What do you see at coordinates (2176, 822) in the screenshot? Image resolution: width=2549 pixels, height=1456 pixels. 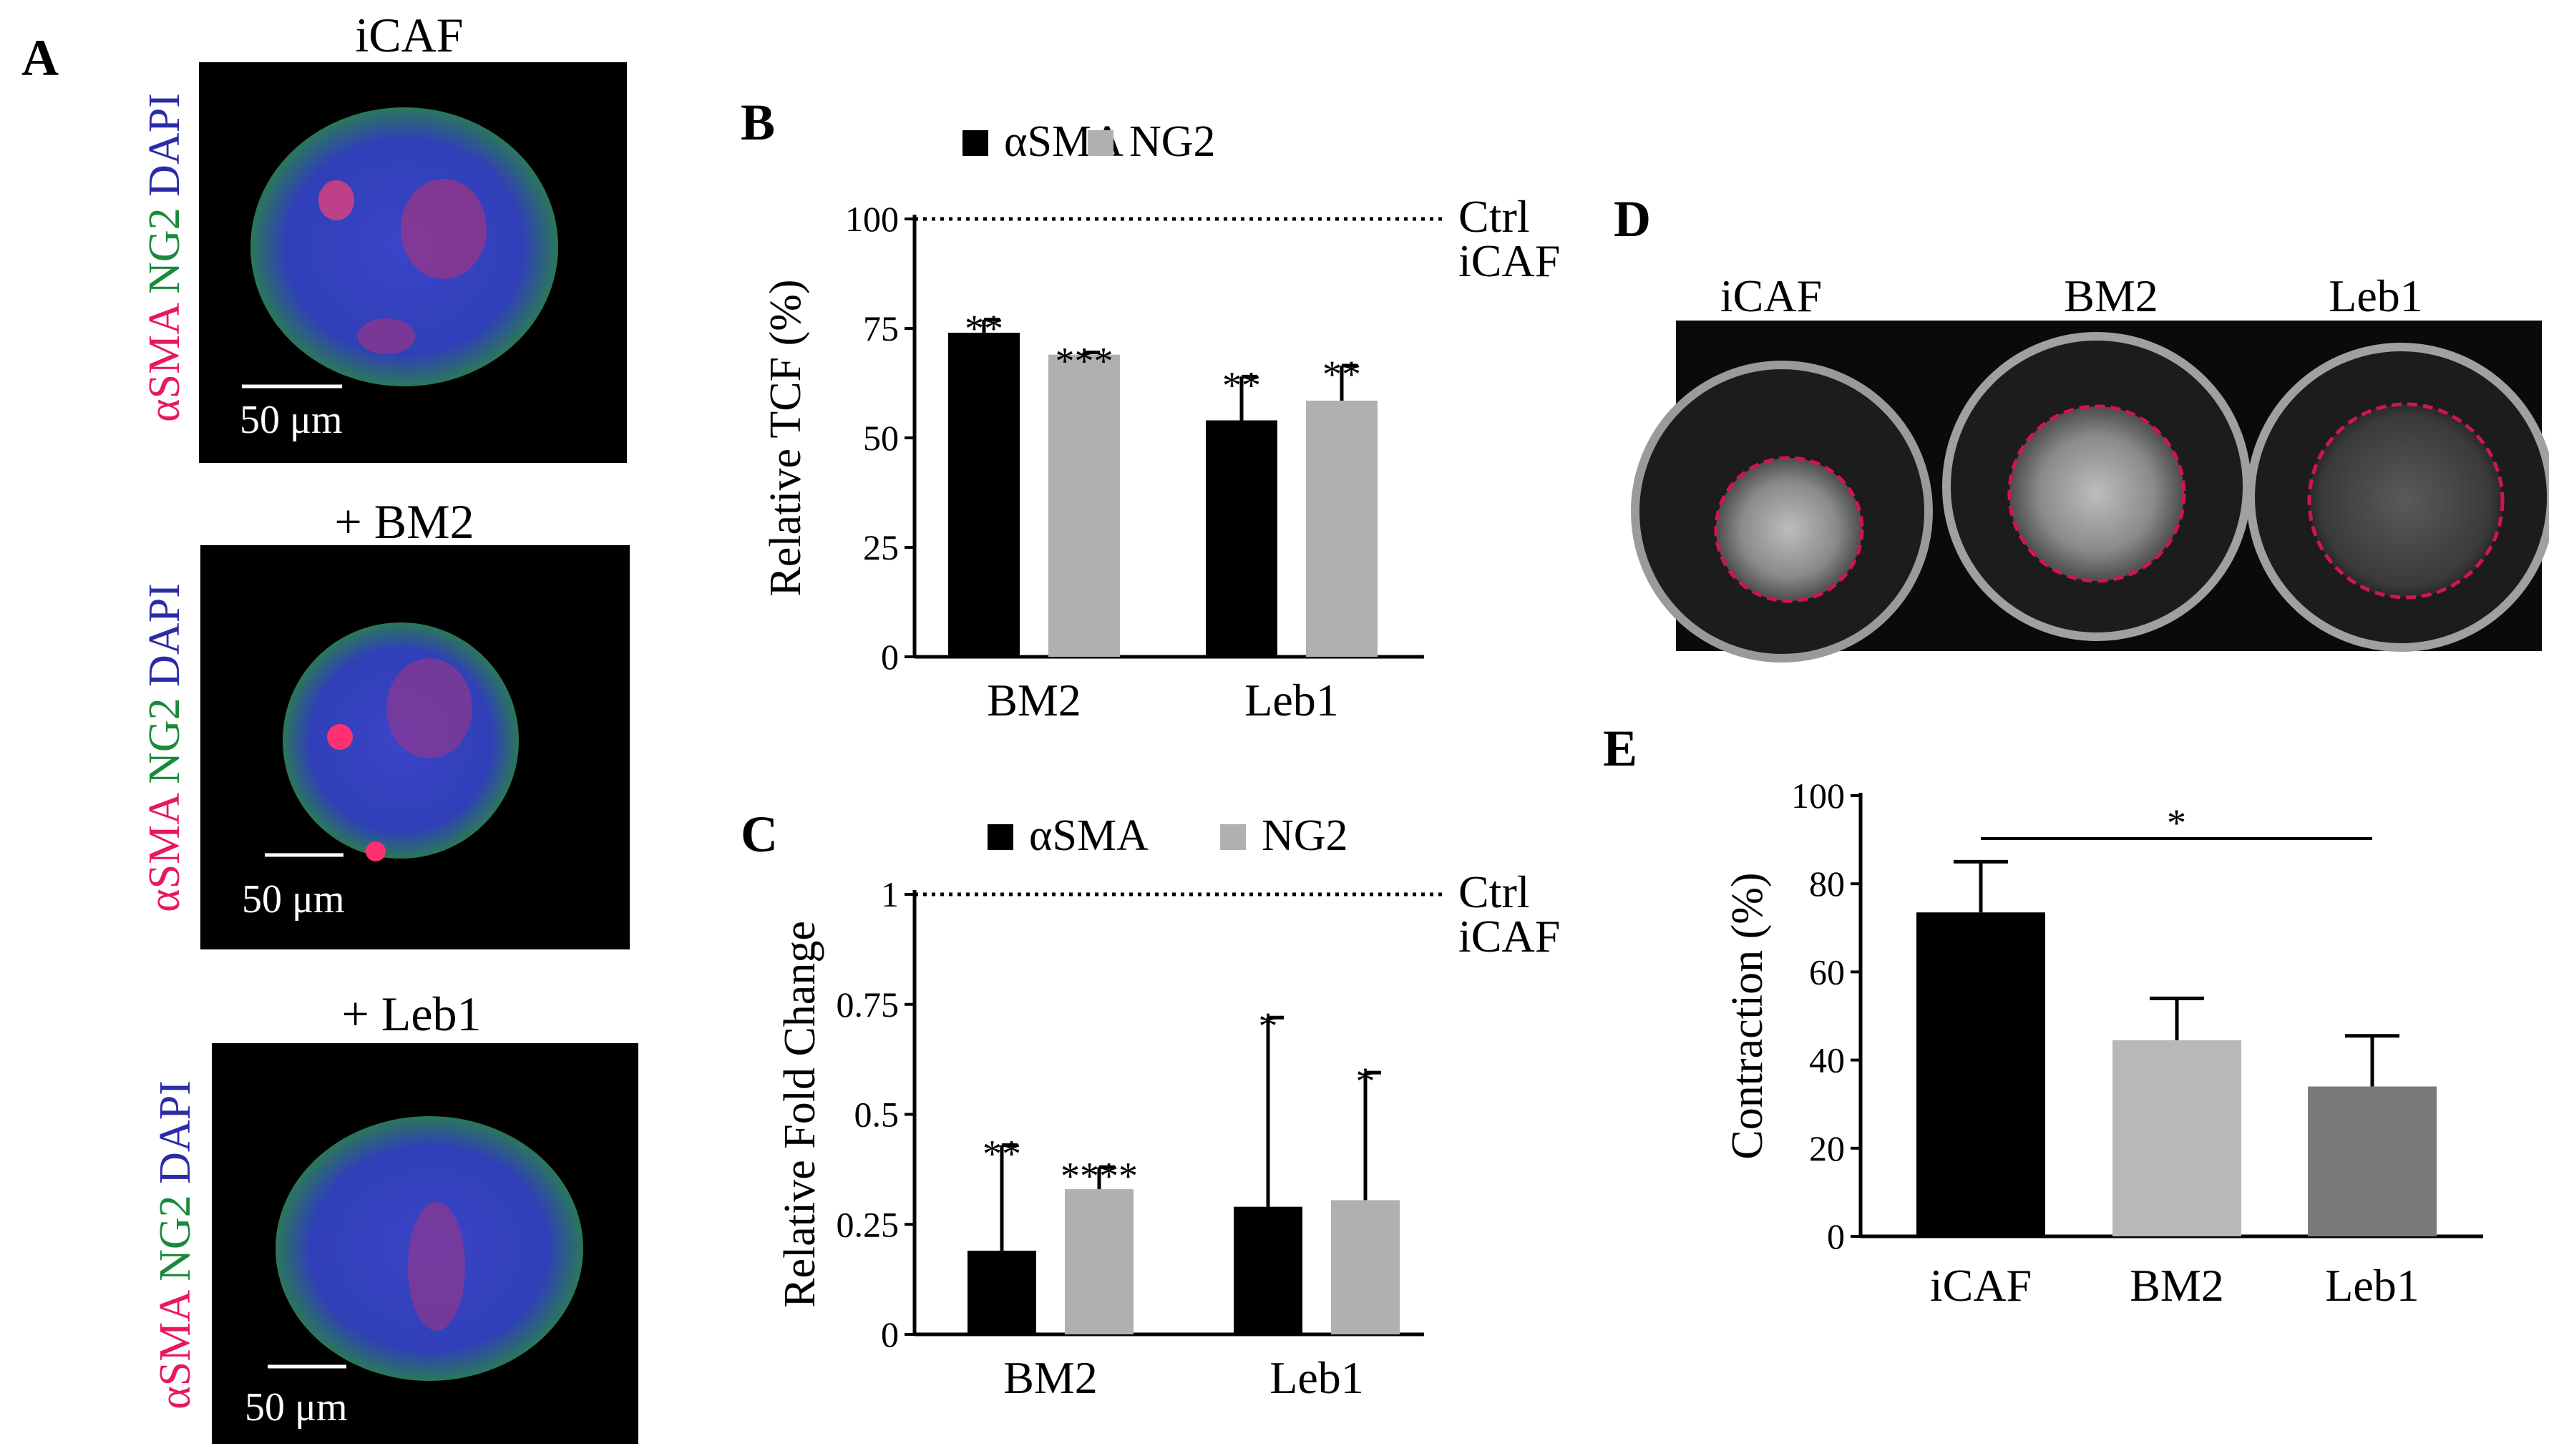 I see `significance-star: *` at bounding box center [2176, 822].